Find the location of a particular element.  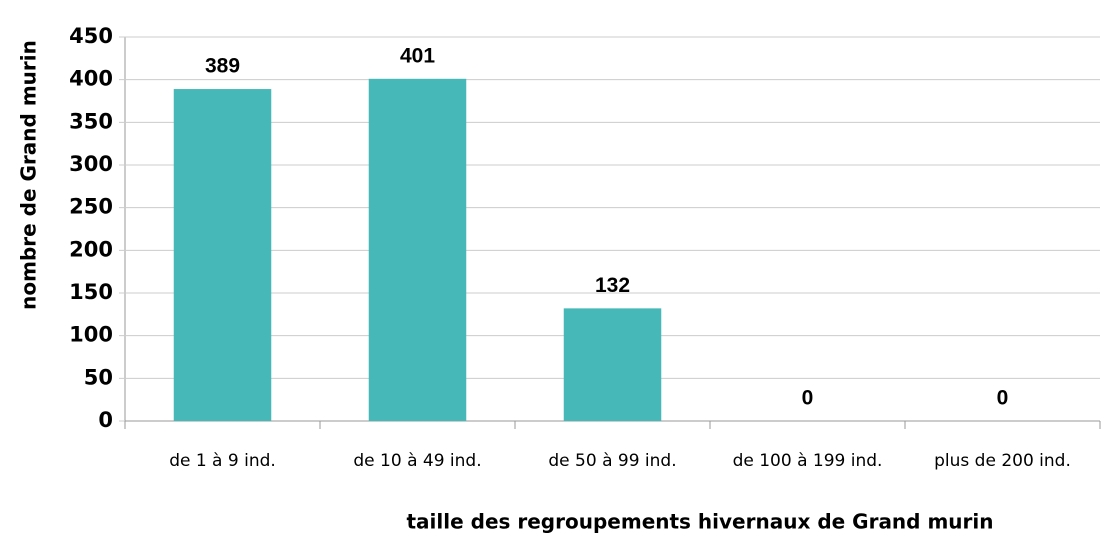

value-label: 132 is located at coordinates (612, 285).